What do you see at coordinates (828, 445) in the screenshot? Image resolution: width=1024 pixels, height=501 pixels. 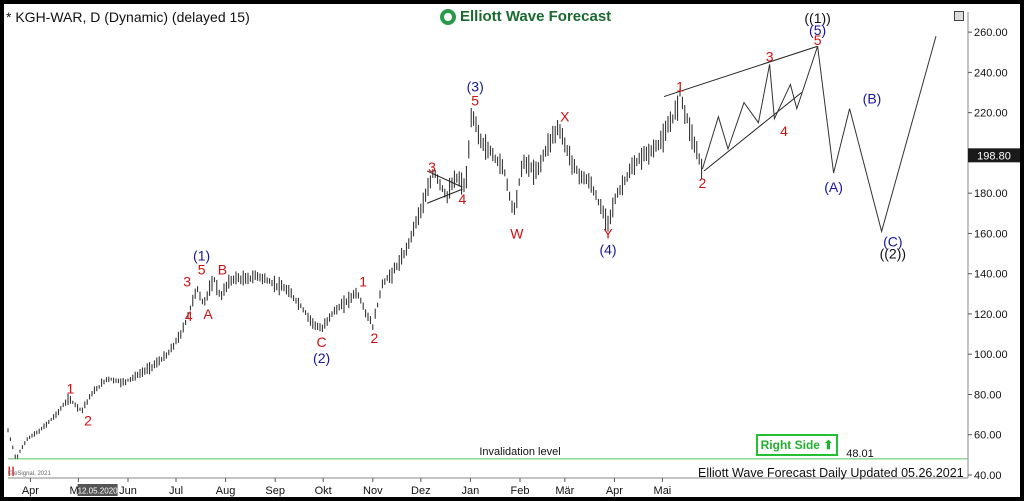 I see `arrow-up-icon: ⬆` at bounding box center [828, 445].